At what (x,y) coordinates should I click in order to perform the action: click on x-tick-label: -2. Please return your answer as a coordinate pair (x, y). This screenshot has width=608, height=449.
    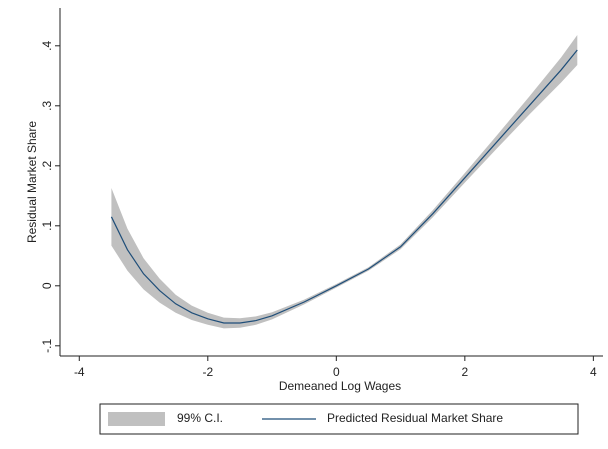
    Looking at the image, I should click on (207, 372).